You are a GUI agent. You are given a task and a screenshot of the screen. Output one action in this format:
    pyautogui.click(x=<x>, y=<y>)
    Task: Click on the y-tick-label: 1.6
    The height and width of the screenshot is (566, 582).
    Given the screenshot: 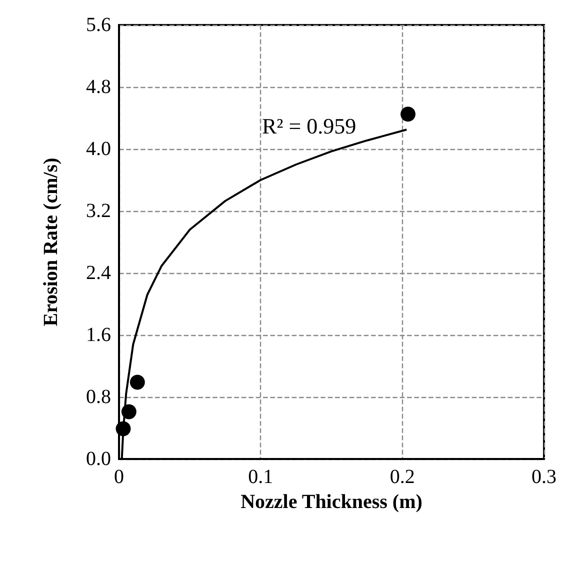 What is the action you would take?
    pyautogui.click(x=98, y=335)
    